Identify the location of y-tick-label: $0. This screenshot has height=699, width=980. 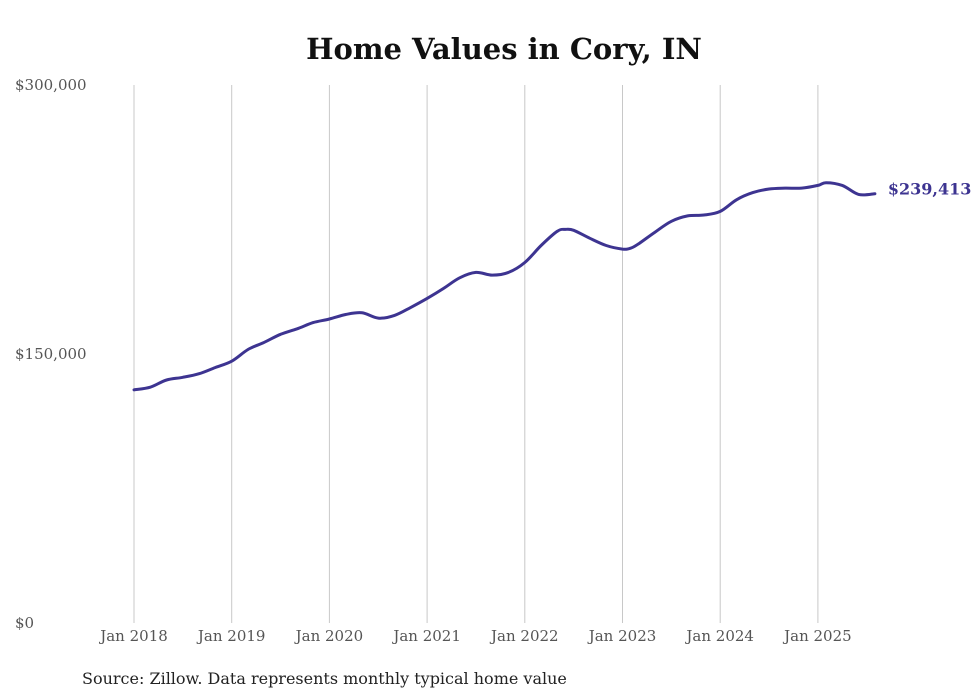
(24, 623).